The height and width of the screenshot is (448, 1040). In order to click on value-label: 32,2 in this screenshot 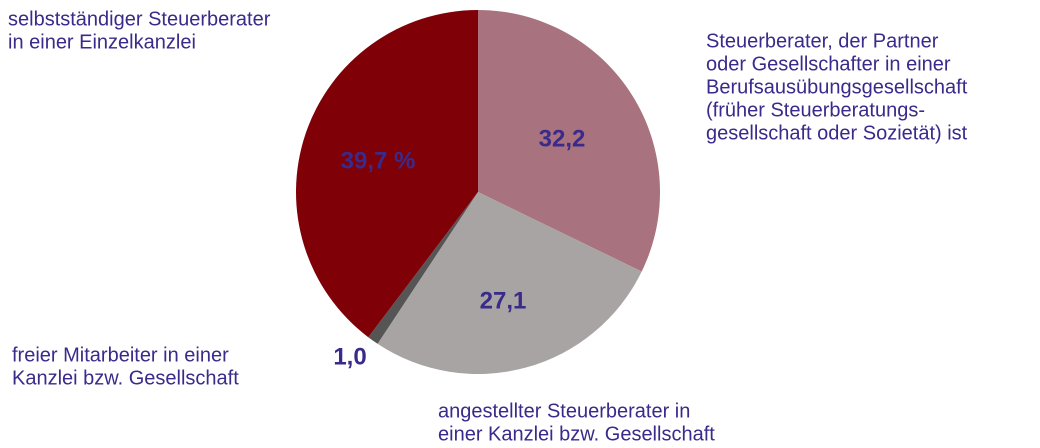, I will do `click(562, 138)`.